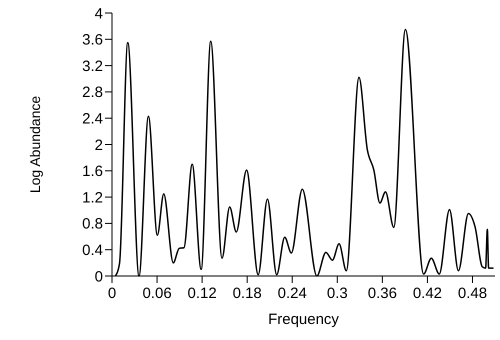 The width and height of the screenshot is (500, 340). What do you see at coordinates (292, 293) in the screenshot?
I see `x-tick-label: 0.24` at bounding box center [292, 293].